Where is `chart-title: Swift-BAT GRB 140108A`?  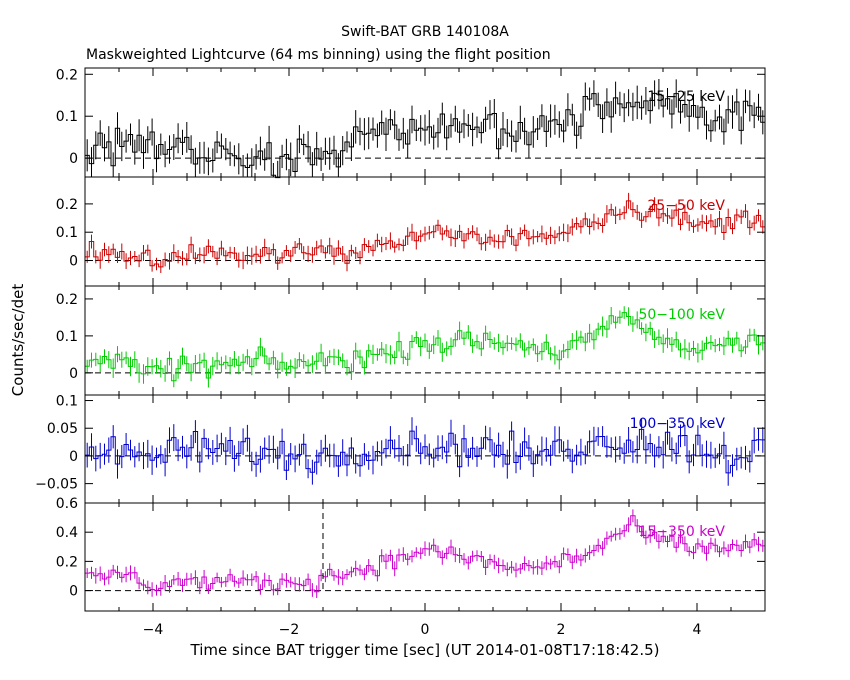 chart-title: Swift-BAT GRB 140108A is located at coordinates (425, 32).